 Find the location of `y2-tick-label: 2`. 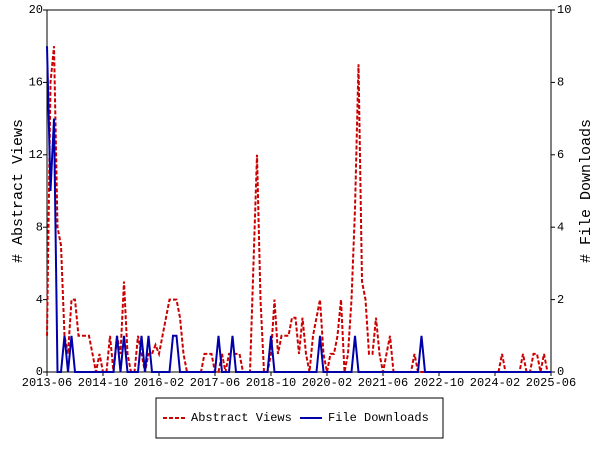

y2-tick-label: 2 is located at coordinates (560, 300).